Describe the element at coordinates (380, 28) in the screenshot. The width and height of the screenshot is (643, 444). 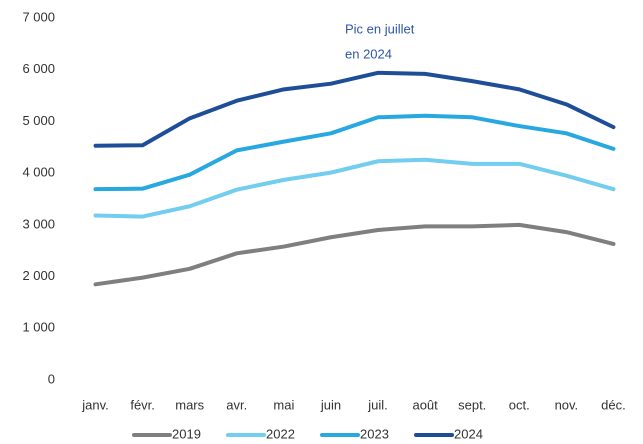
I see `annotation: Pic en juillet` at that location.